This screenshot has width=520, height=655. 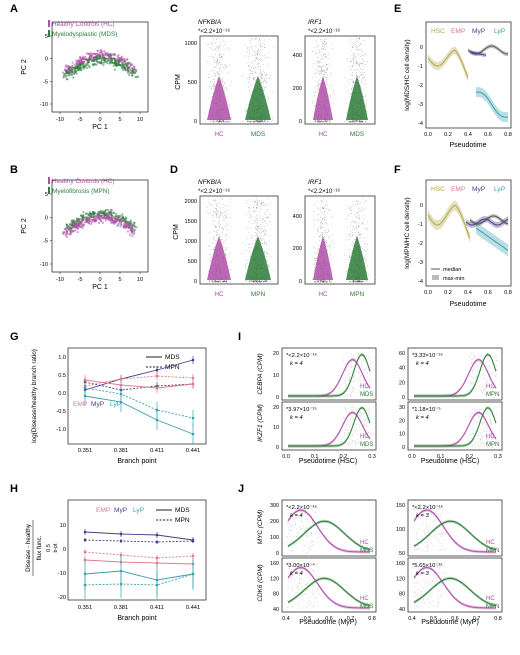 I want to click on violin-body, so click(x=258, y=98).